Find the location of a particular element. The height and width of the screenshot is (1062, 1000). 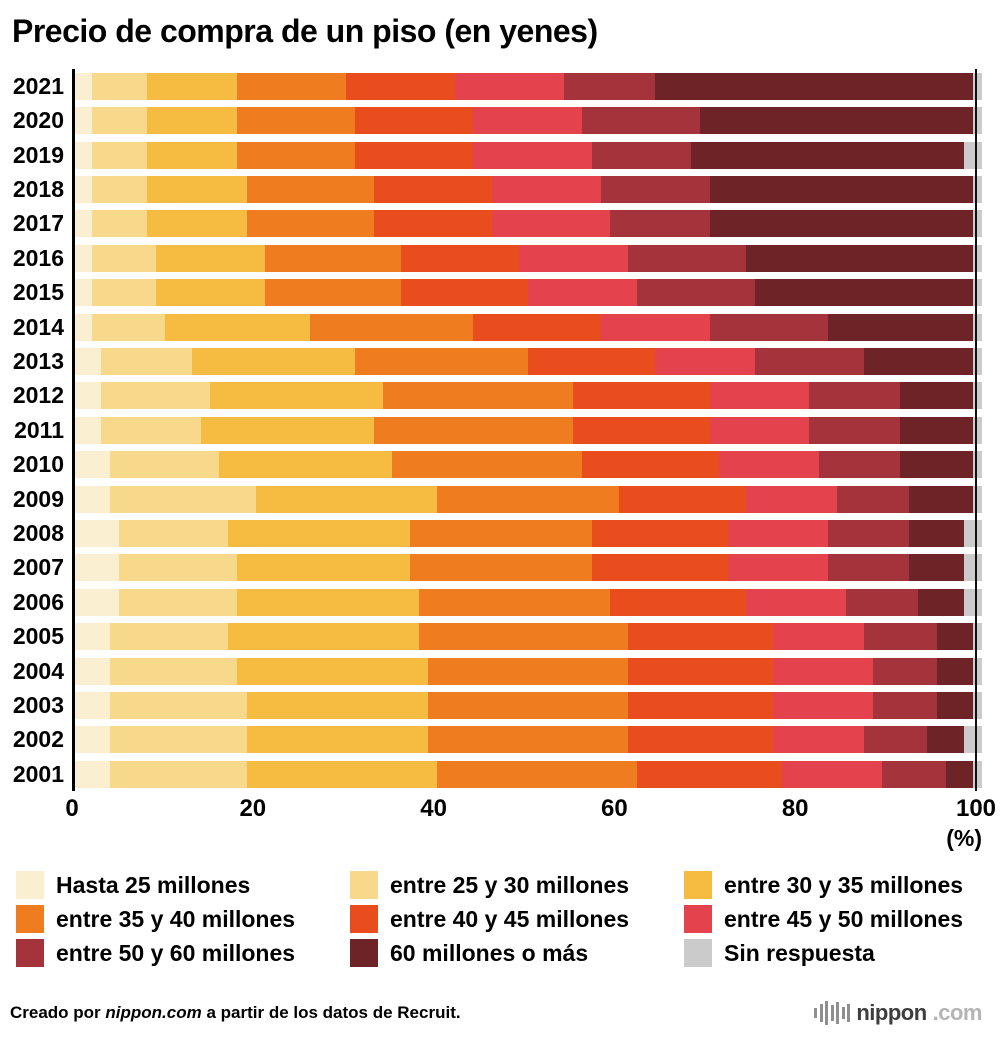

x-tick-20: 20 is located at coordinates (253, 809).